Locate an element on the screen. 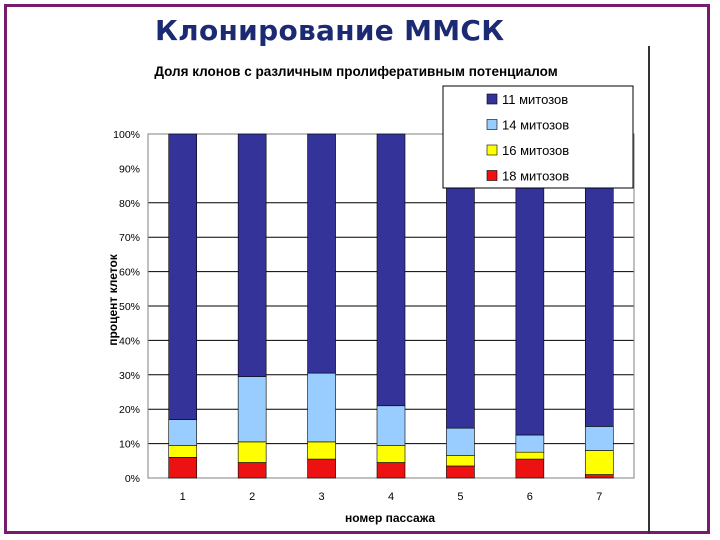  legend-box is located at coordinates (538, 137).